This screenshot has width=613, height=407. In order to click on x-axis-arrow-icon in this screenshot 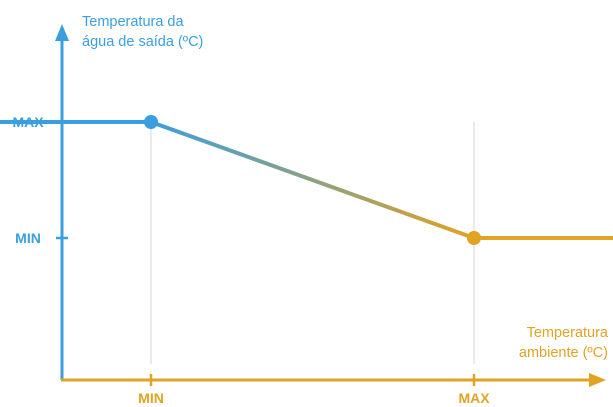, I will do `click(597, 380)`.